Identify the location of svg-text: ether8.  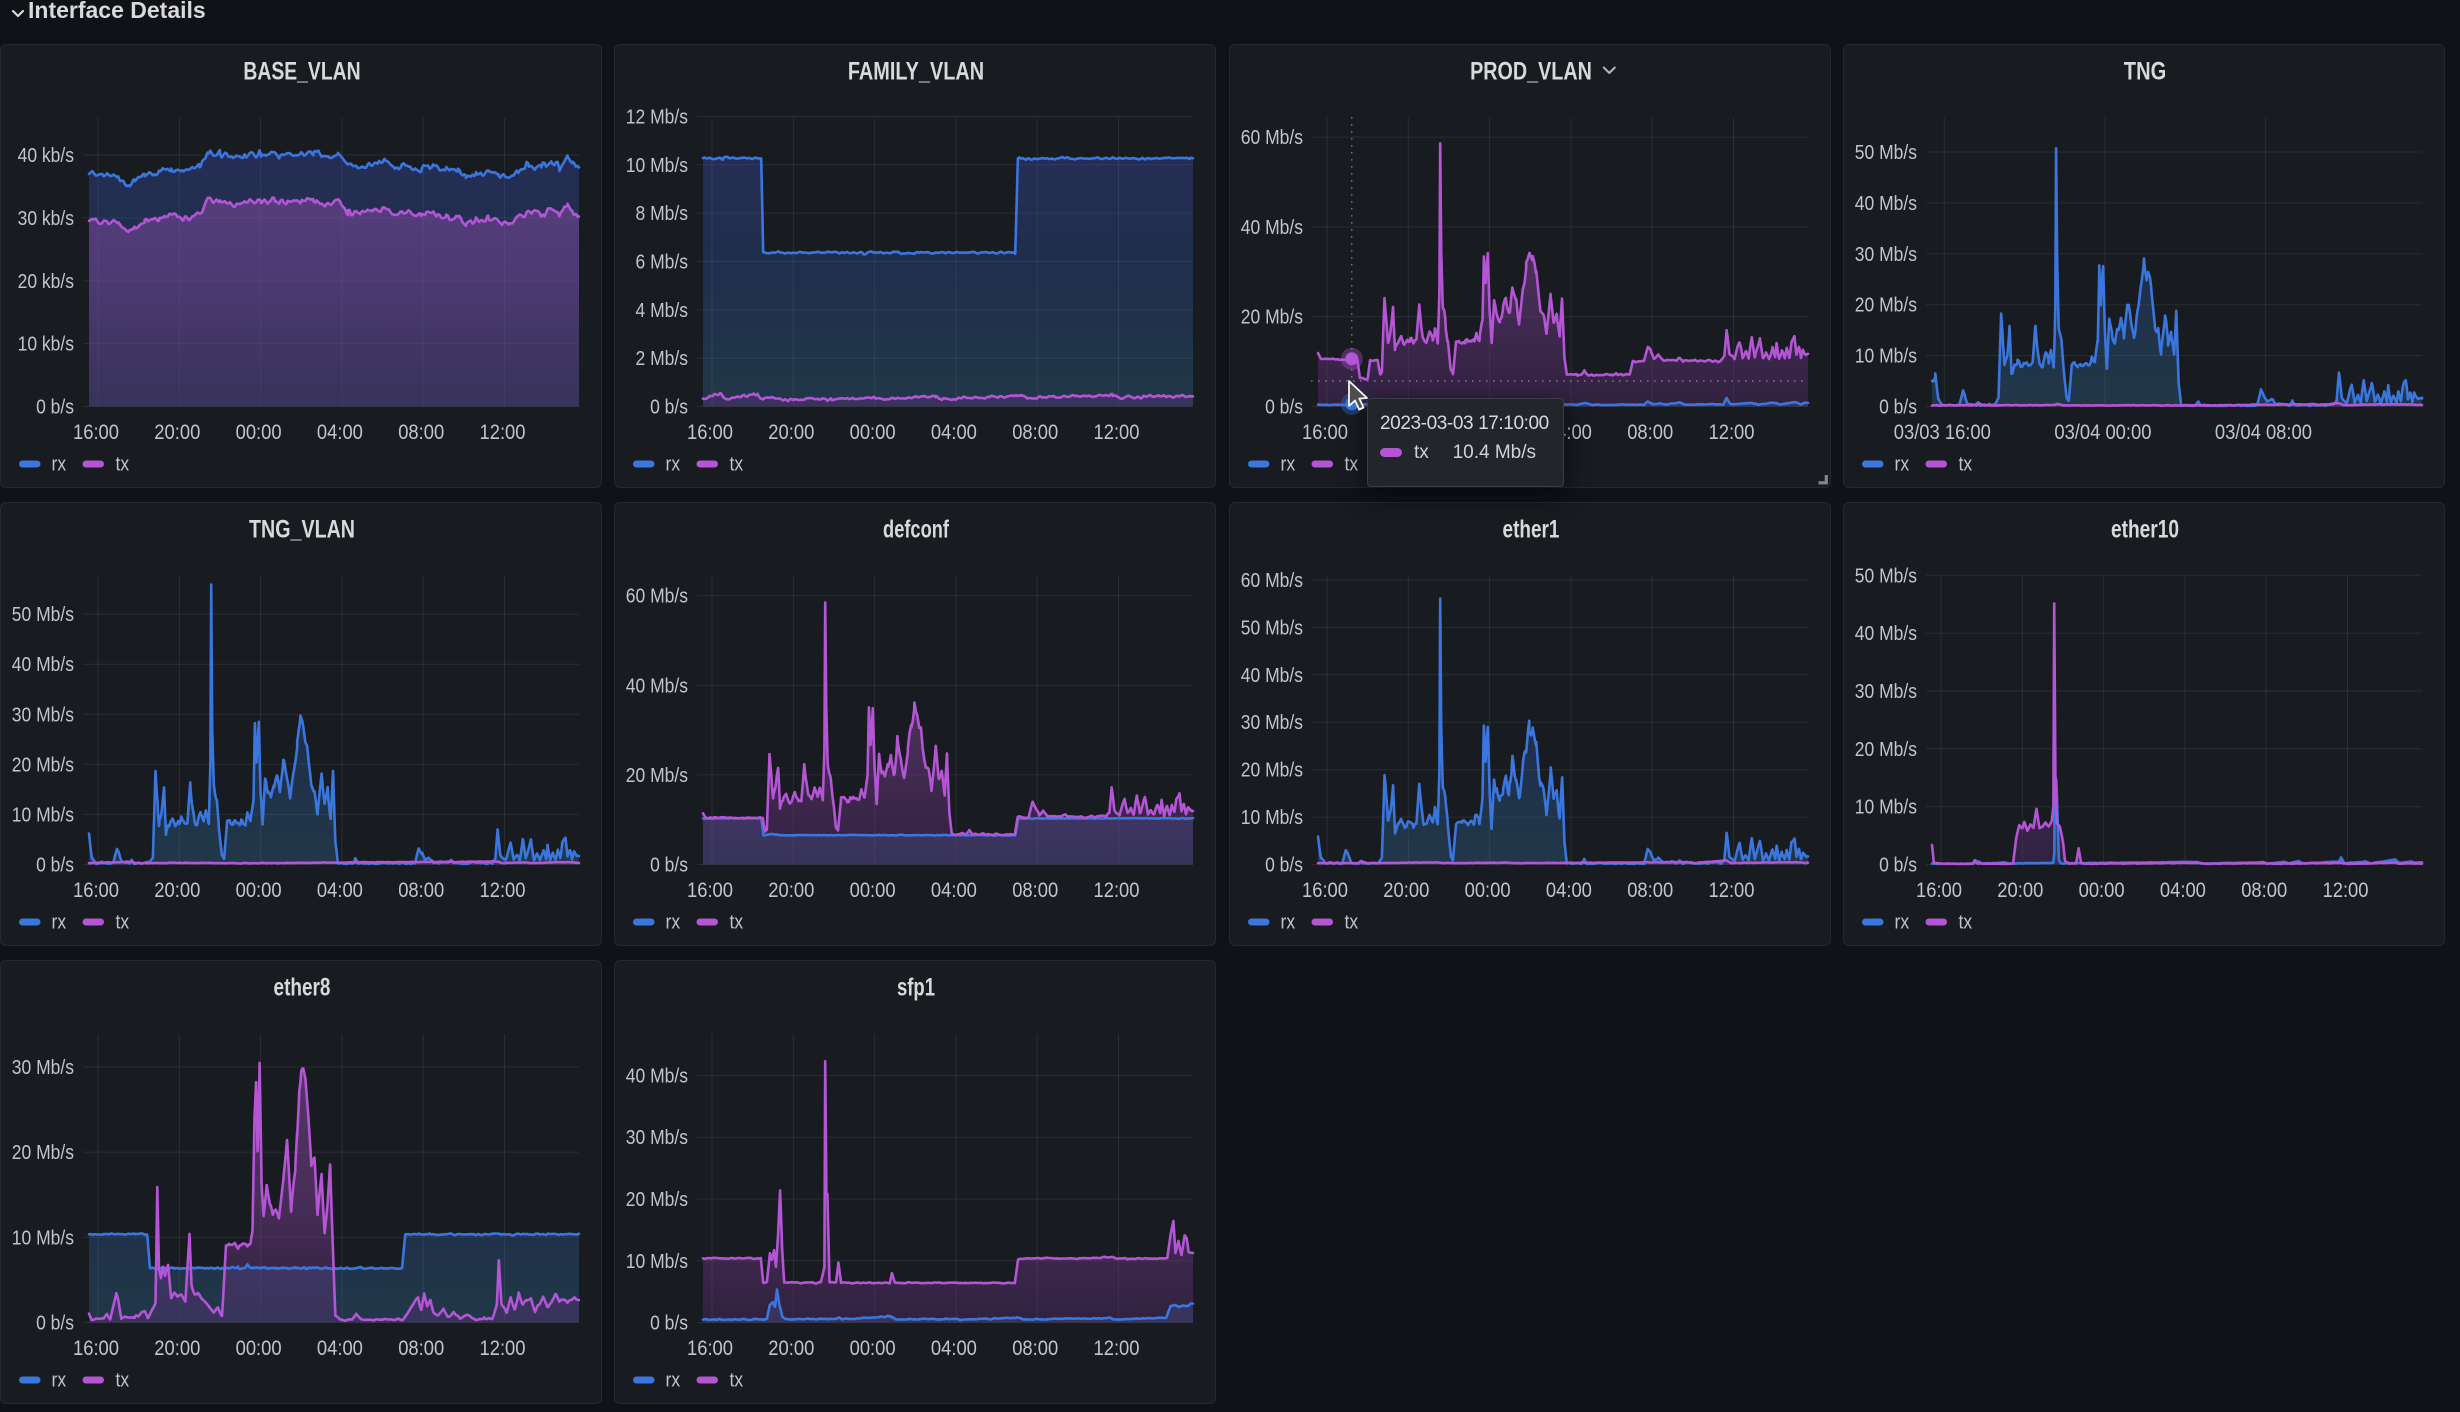
(302, 988).